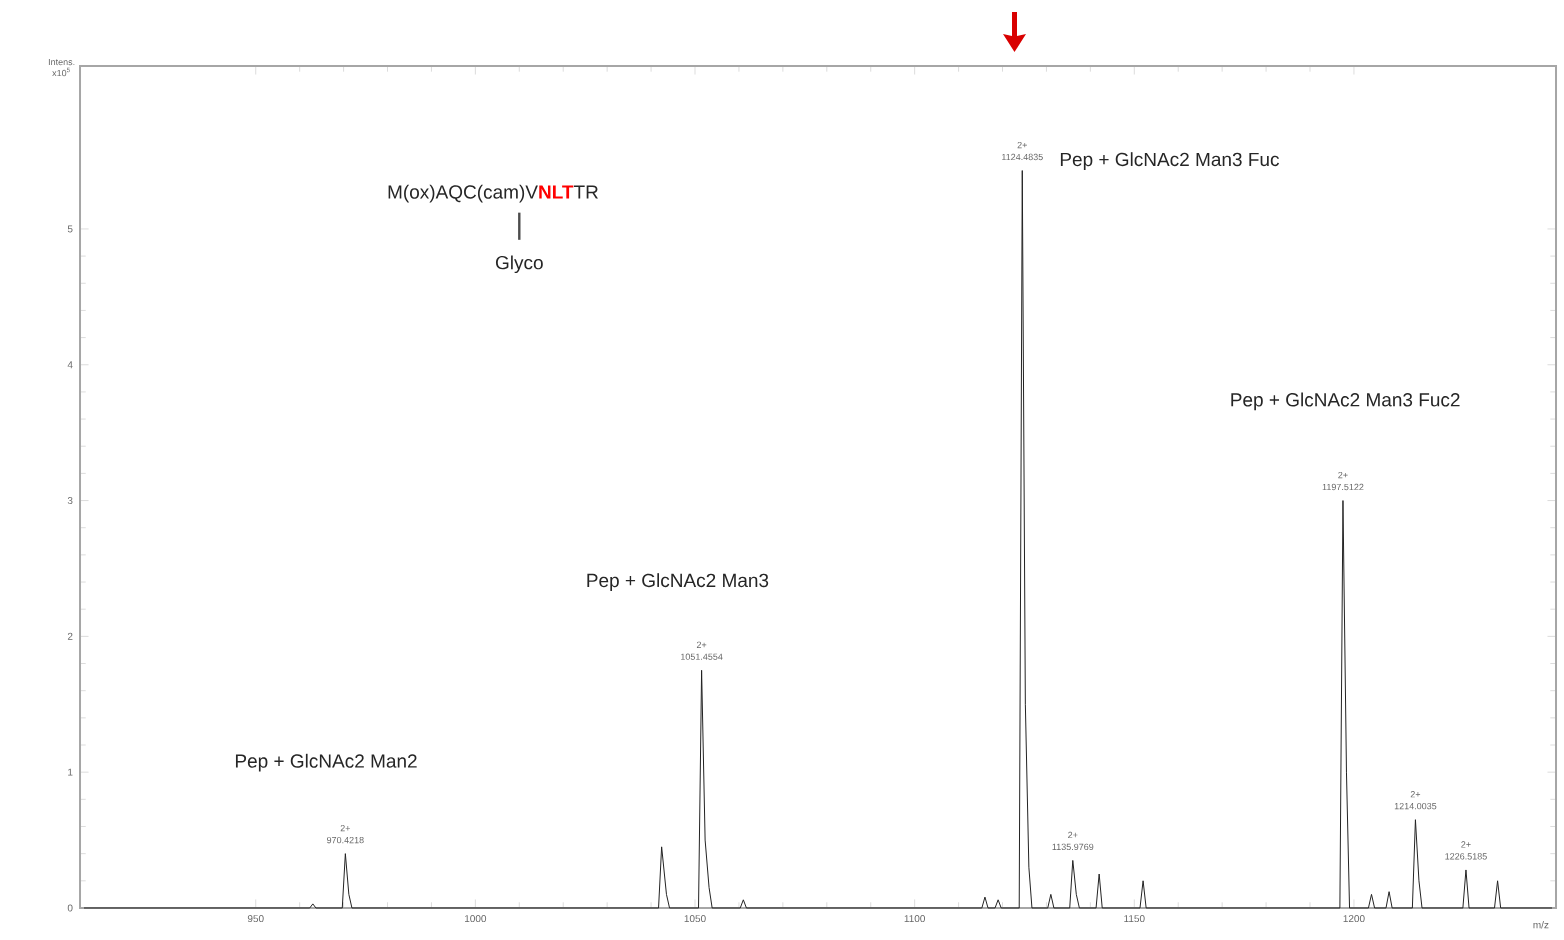 This screenshot has width=1564, height=940. Describe the element at coordinates (463, 193) in the screenshot. I see `annotation: M(ox)AQC(cam)V` at that location.